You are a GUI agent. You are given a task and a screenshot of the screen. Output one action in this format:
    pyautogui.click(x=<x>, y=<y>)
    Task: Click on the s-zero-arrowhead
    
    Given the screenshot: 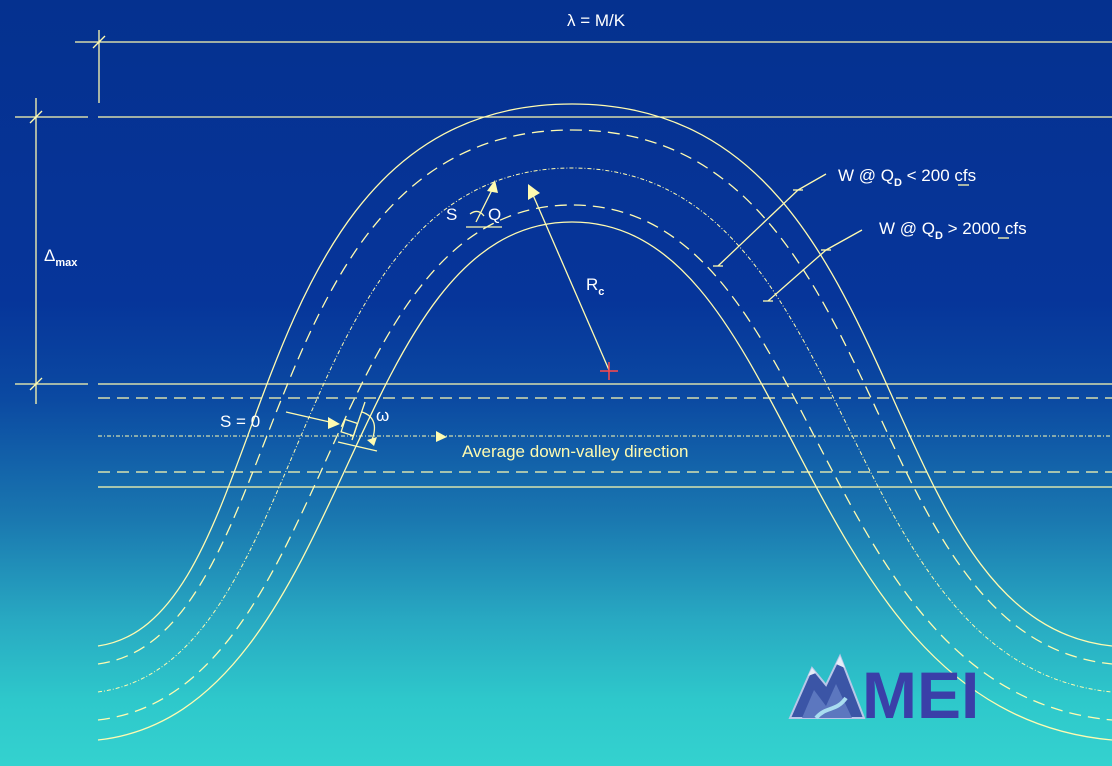 What is the action you would take?
    pyautogui.click(x=334, y=423)
    